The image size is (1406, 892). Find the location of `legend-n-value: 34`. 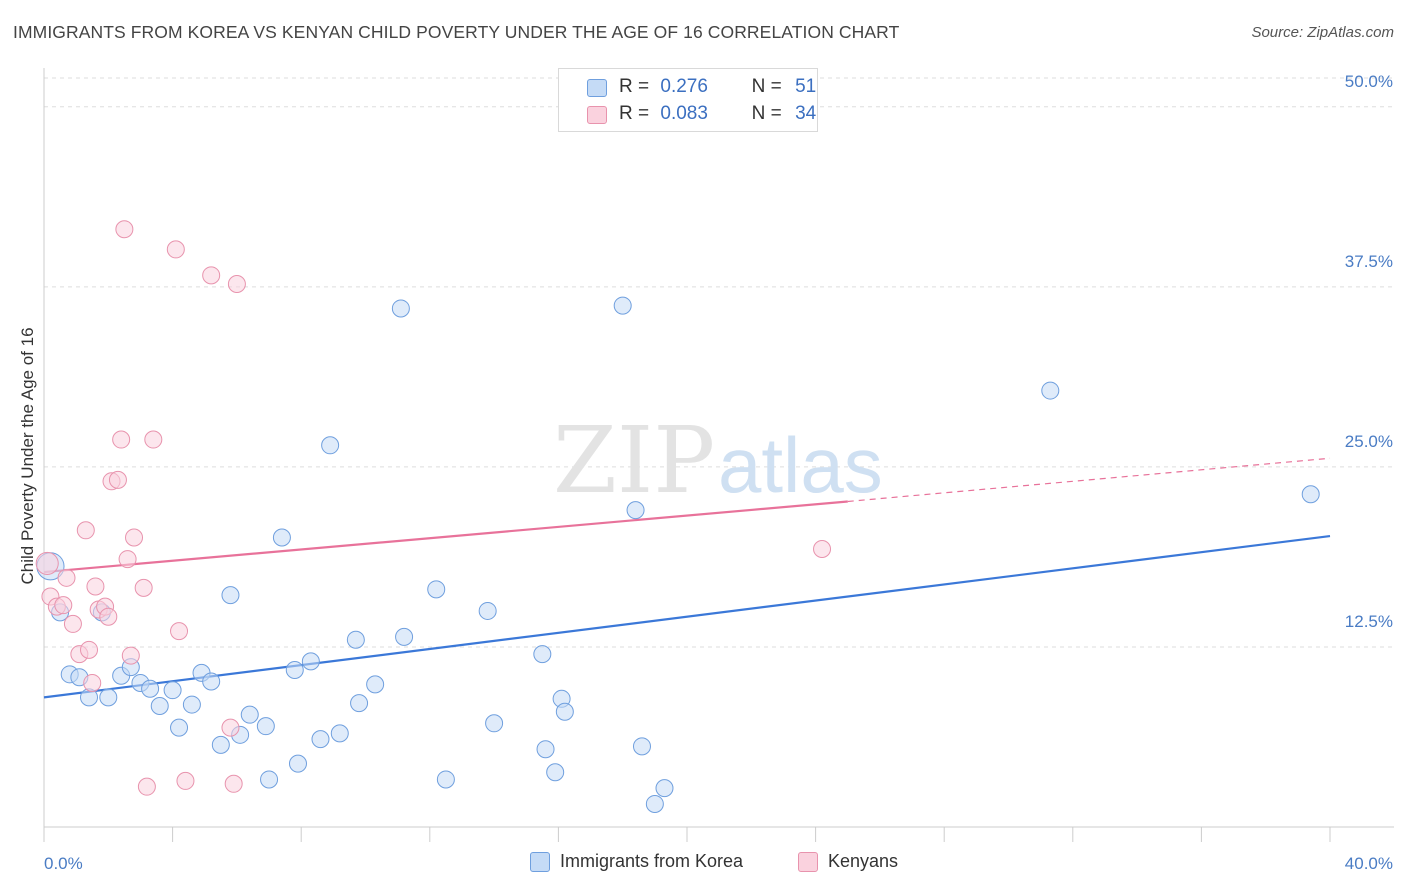

legend-n-value: 34 is located at coordinates (806, 113).